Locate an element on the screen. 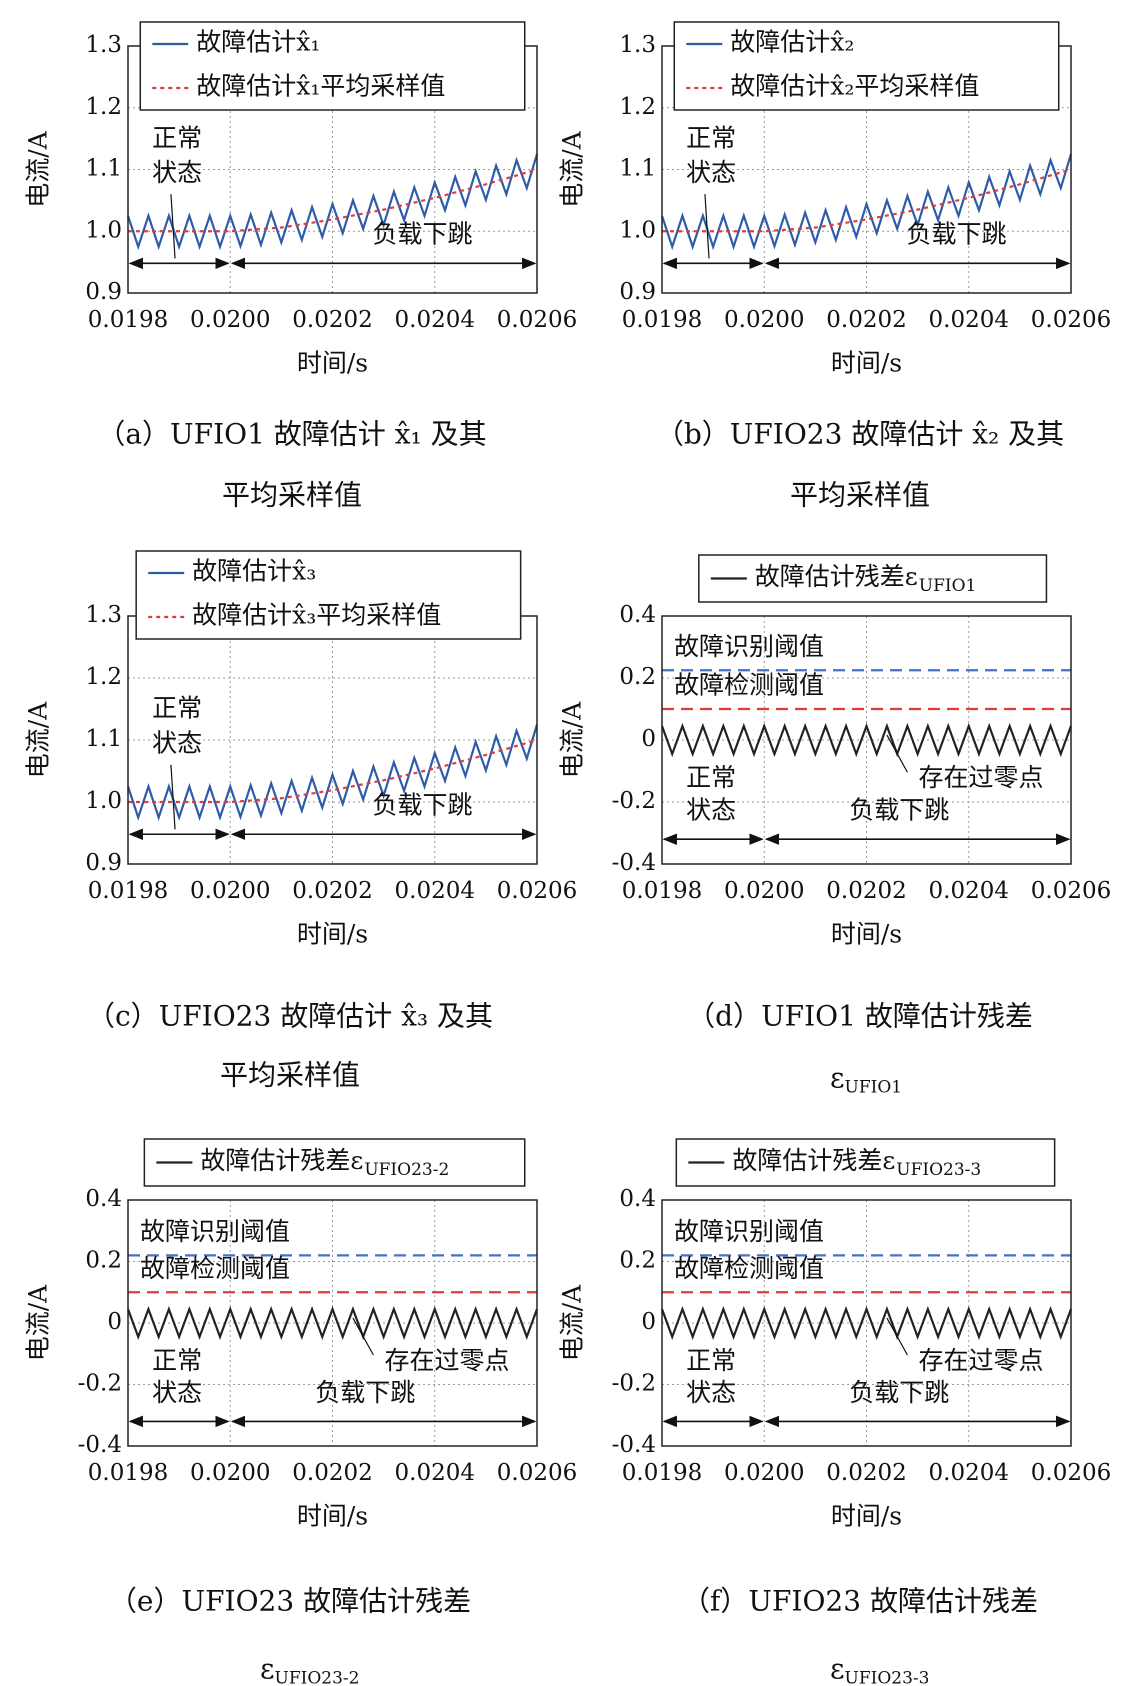 Image resolution: width=1139 pixels, height=1686 pixels. annotation: 存在过零点 is located at coordinates (981, 777).